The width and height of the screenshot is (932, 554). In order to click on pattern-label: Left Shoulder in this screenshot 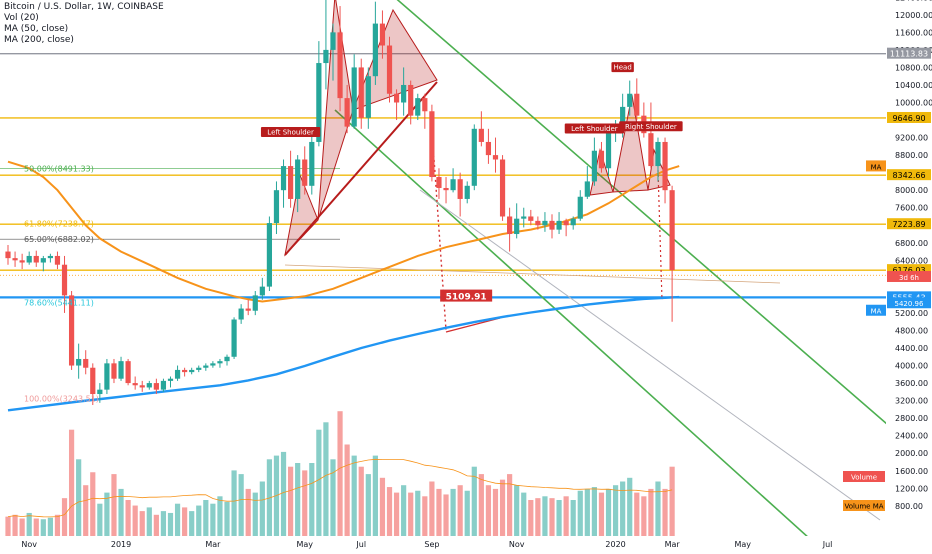, I will do `click(594, 129)`.